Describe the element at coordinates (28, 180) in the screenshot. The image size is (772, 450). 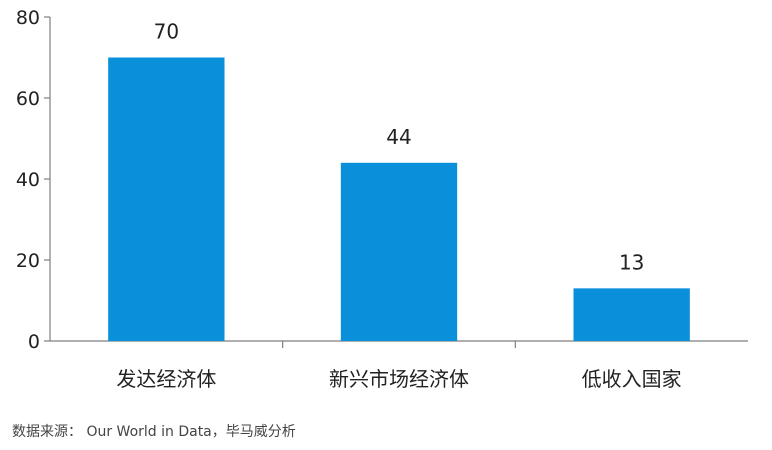
I see `y-tick-label: 40` at that location.